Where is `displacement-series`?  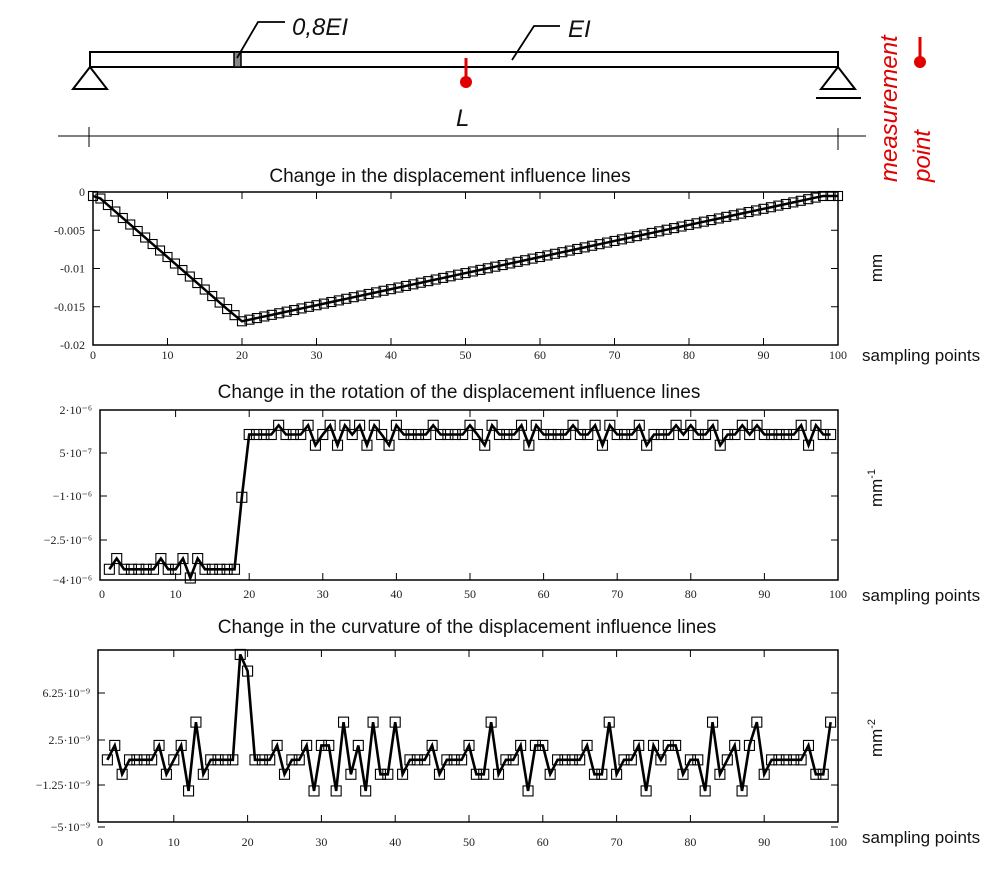
displacement-series is located at coordinates (465, 258).